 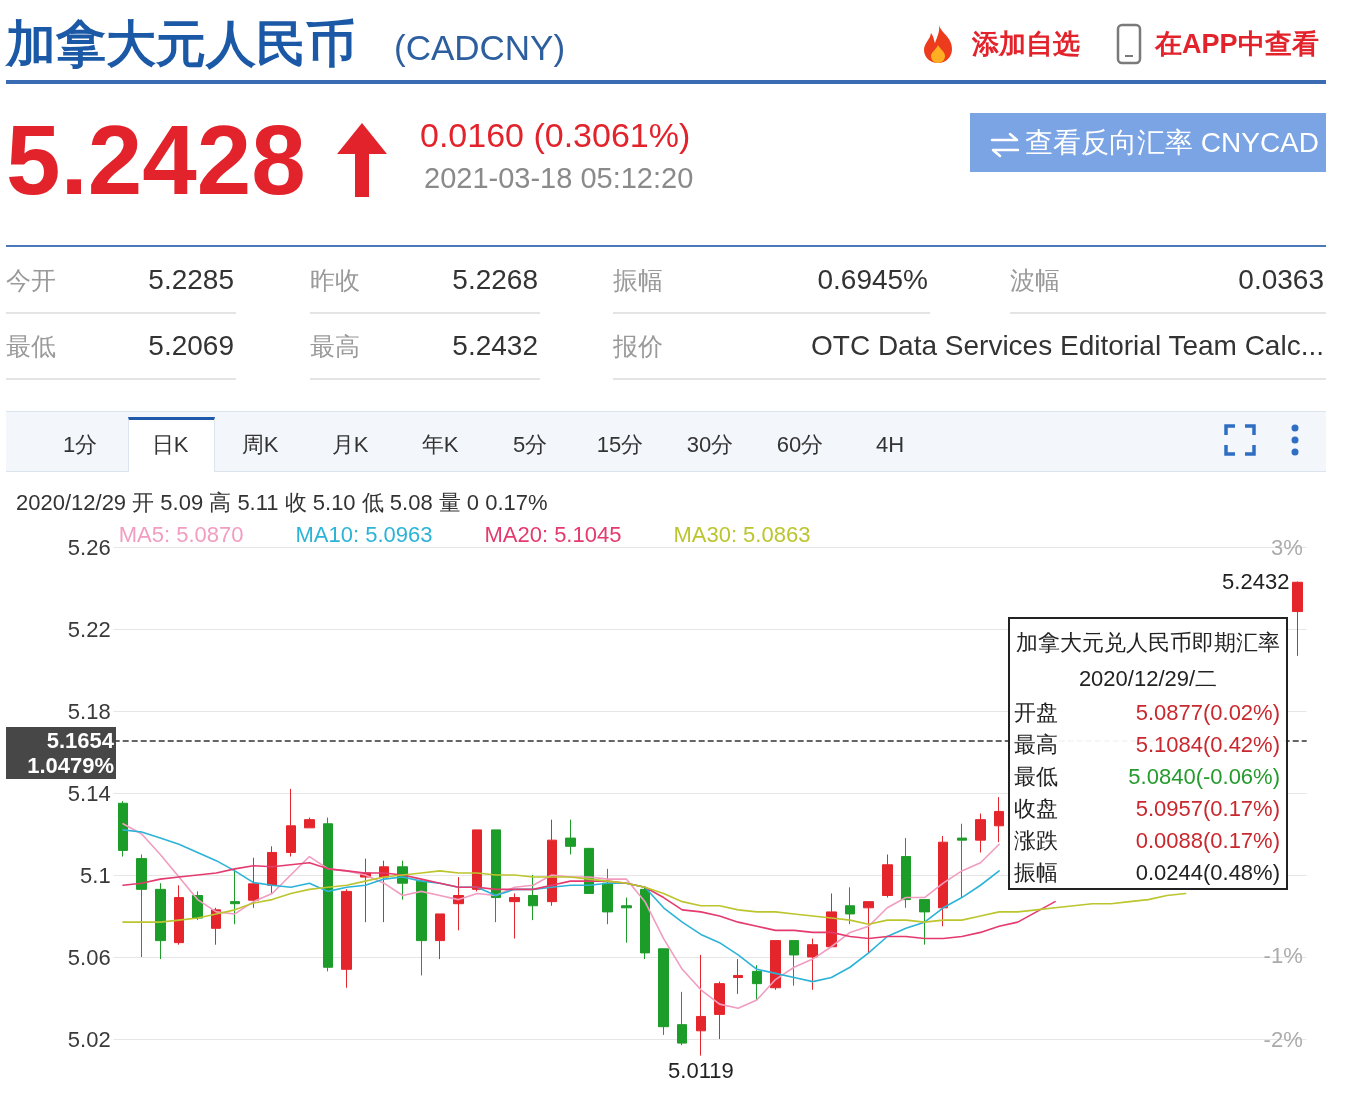 I want to click on text: 昨收, so click(x=335, y=280).